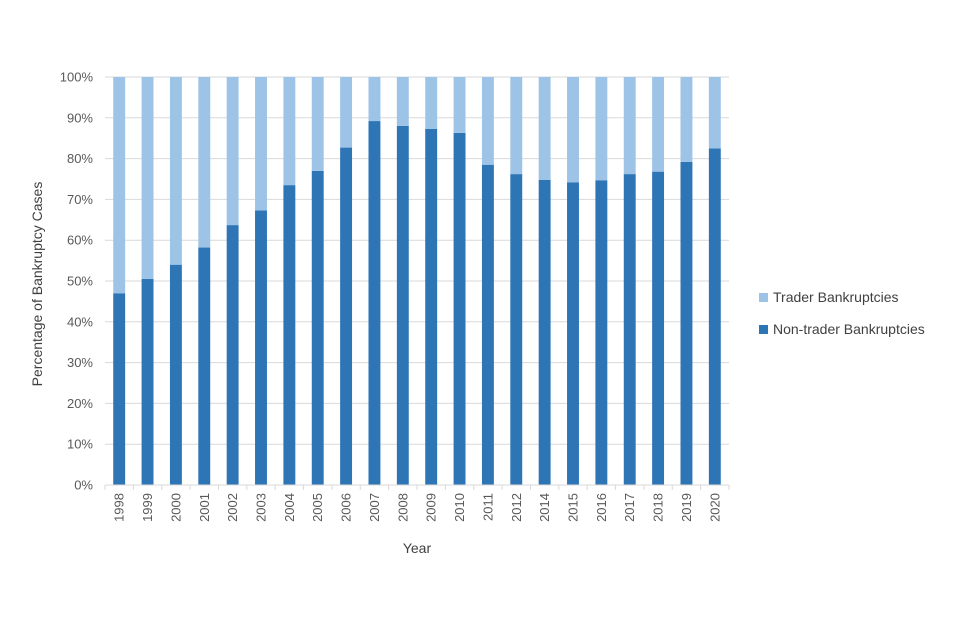  Describe the element at coordinates (763, 297) in the screenshot. I see `legend-swatch-trader-bankruptcies` at that location.